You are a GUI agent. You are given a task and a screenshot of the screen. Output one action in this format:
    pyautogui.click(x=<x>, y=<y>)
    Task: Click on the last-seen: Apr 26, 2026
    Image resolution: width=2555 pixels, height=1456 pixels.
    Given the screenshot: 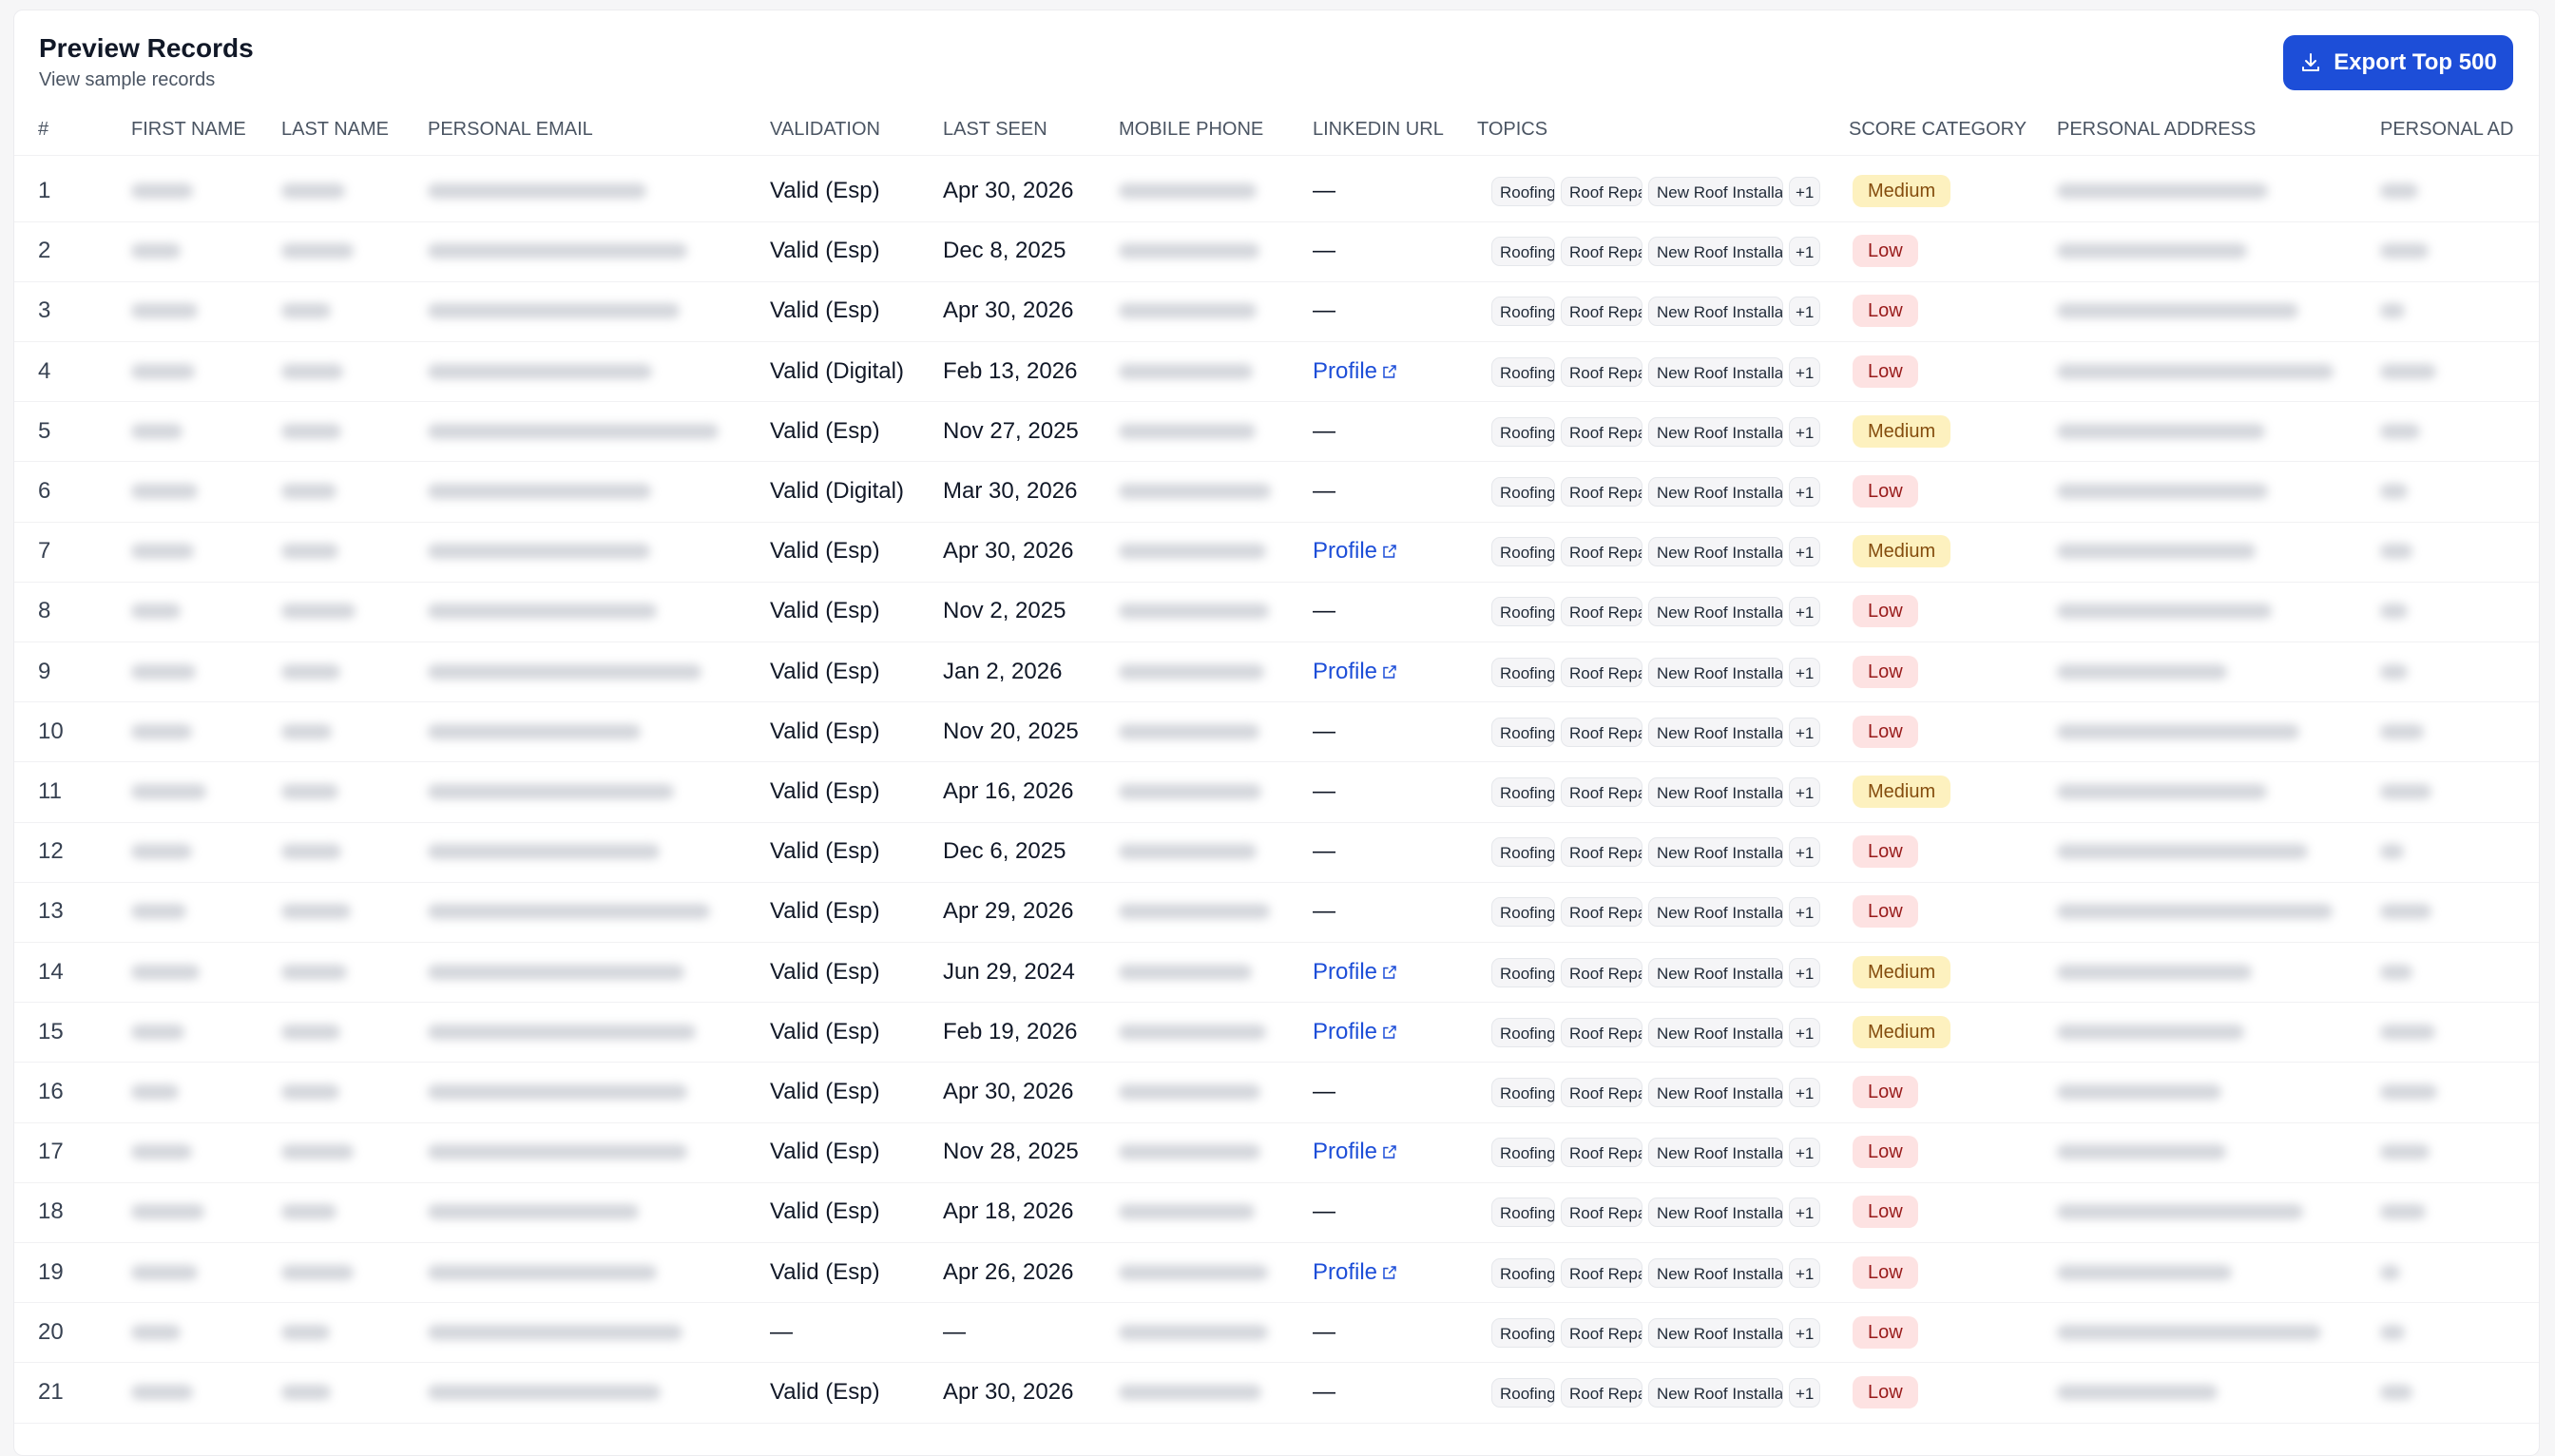 What is the action you would take?
    pyautogui.click(x=1008, y=1271)
    